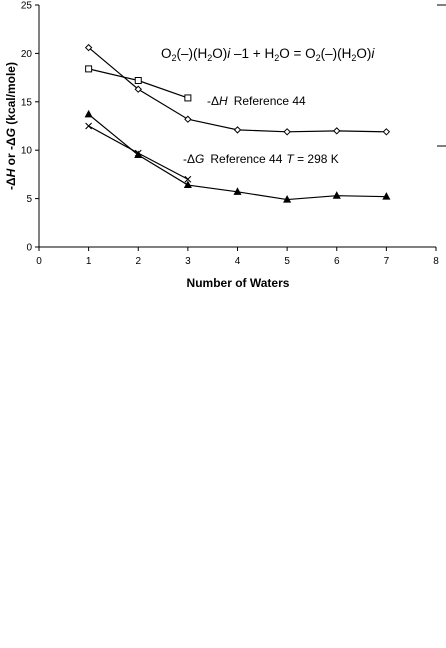 This screenshot has width=446, height=648. What do you see at coordinates (11, 95) in the screenshot?
I see `y-axis-title-part-5: (kcal/mole)` at bounding box center [11, 95].